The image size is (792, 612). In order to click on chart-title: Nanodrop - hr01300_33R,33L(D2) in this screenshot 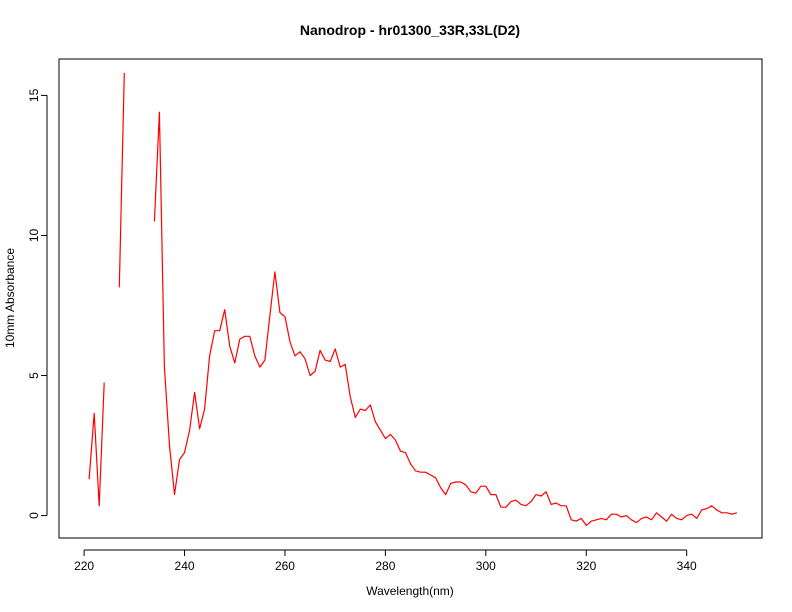, I will do `click(410, 30)`.